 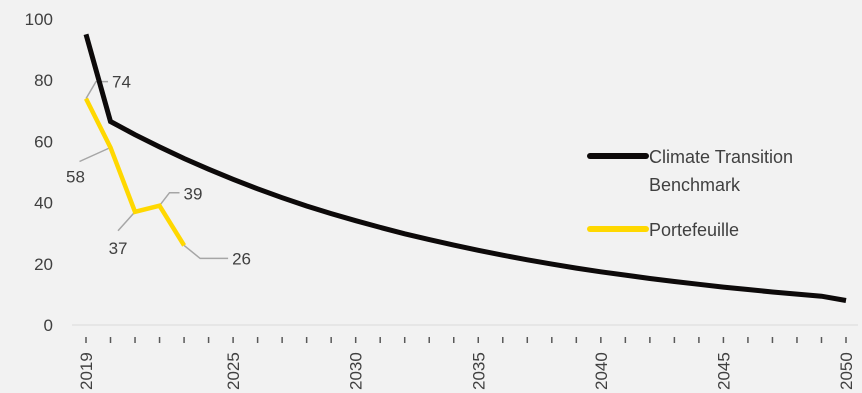 I want to click on data-label: 74, so click(x=121, y=82).